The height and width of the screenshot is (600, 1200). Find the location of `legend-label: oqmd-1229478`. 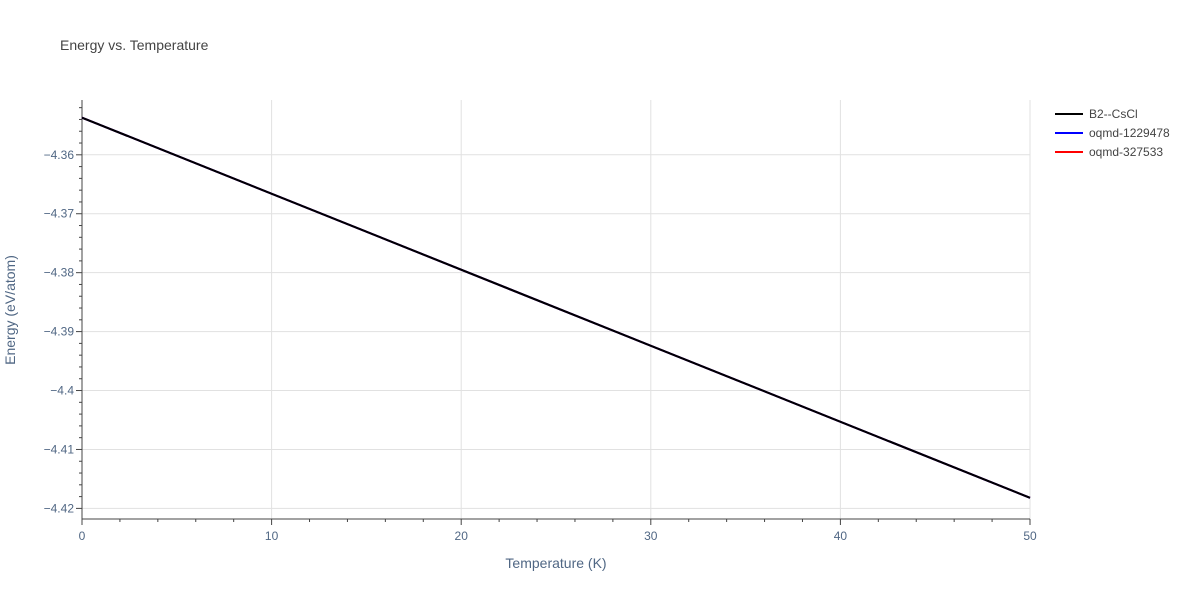

legend-label: oqmd-1229478 is located at coordinates (1129, 133).